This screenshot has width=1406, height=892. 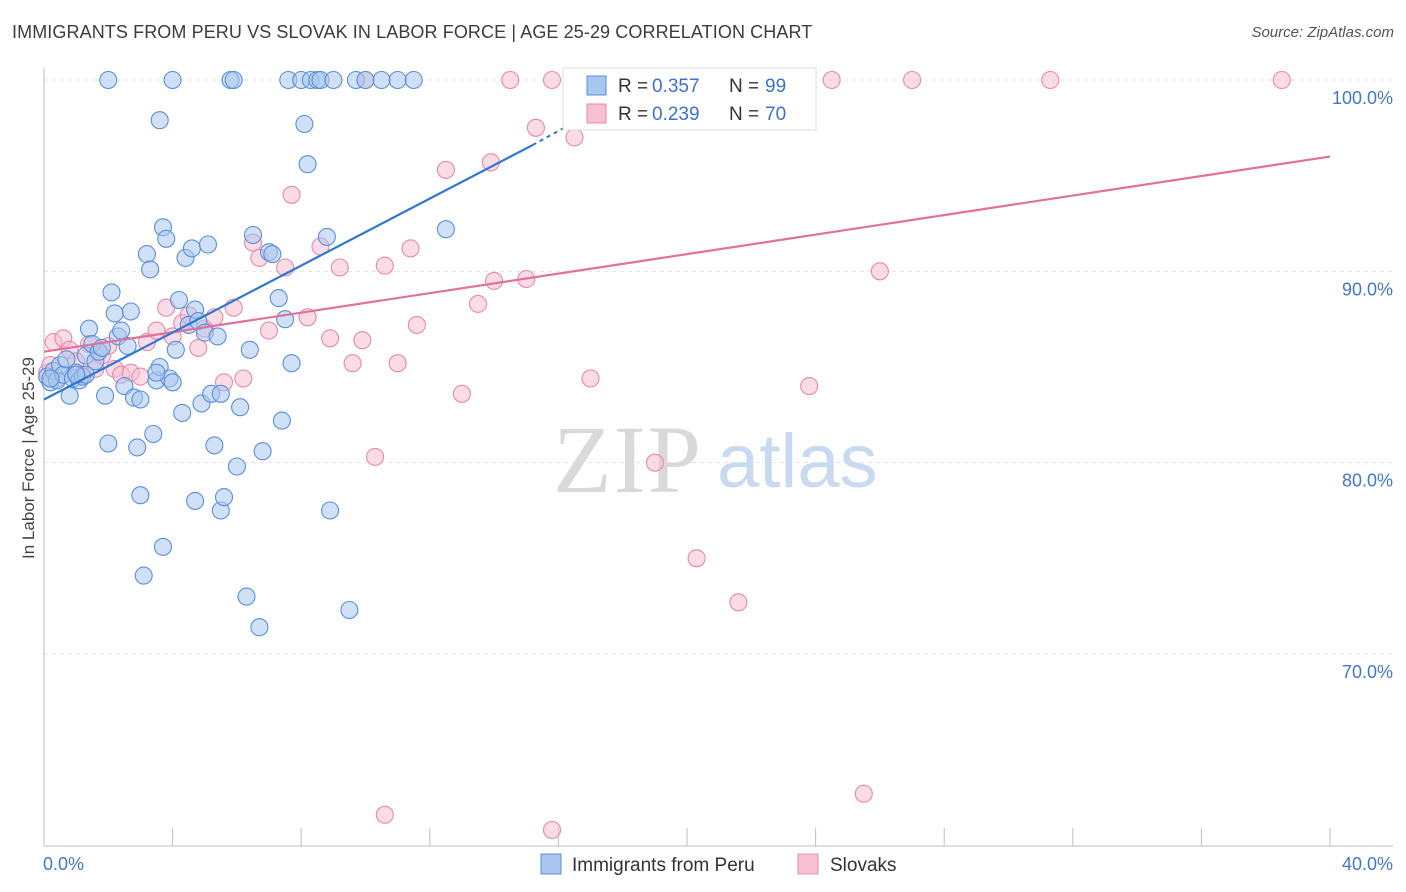 I want to click on bottom-legend-peru: Immigrants from Peru, so click(x=663, y=865).